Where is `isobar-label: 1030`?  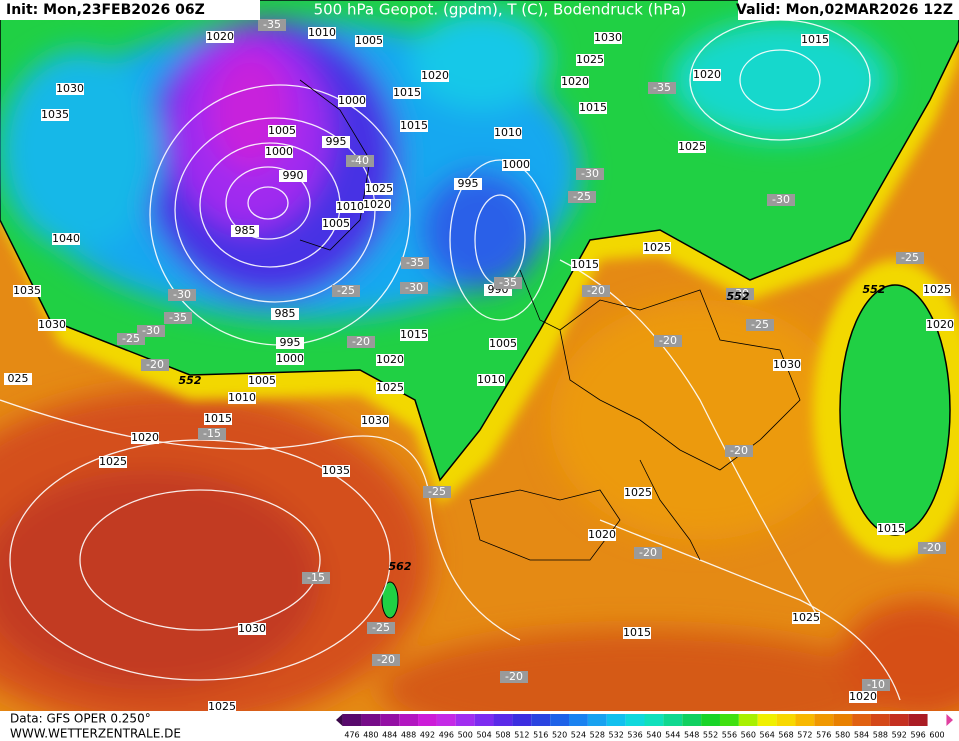 isobar-label: 1030 is located at coordinates (375, 420).